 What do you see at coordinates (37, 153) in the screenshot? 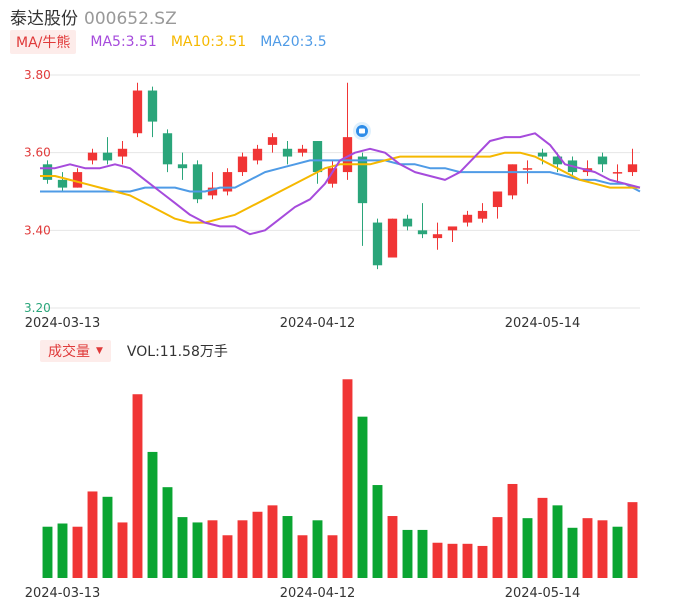
I see `y-tick-label: 3.60` at bounding box center [37, 153].